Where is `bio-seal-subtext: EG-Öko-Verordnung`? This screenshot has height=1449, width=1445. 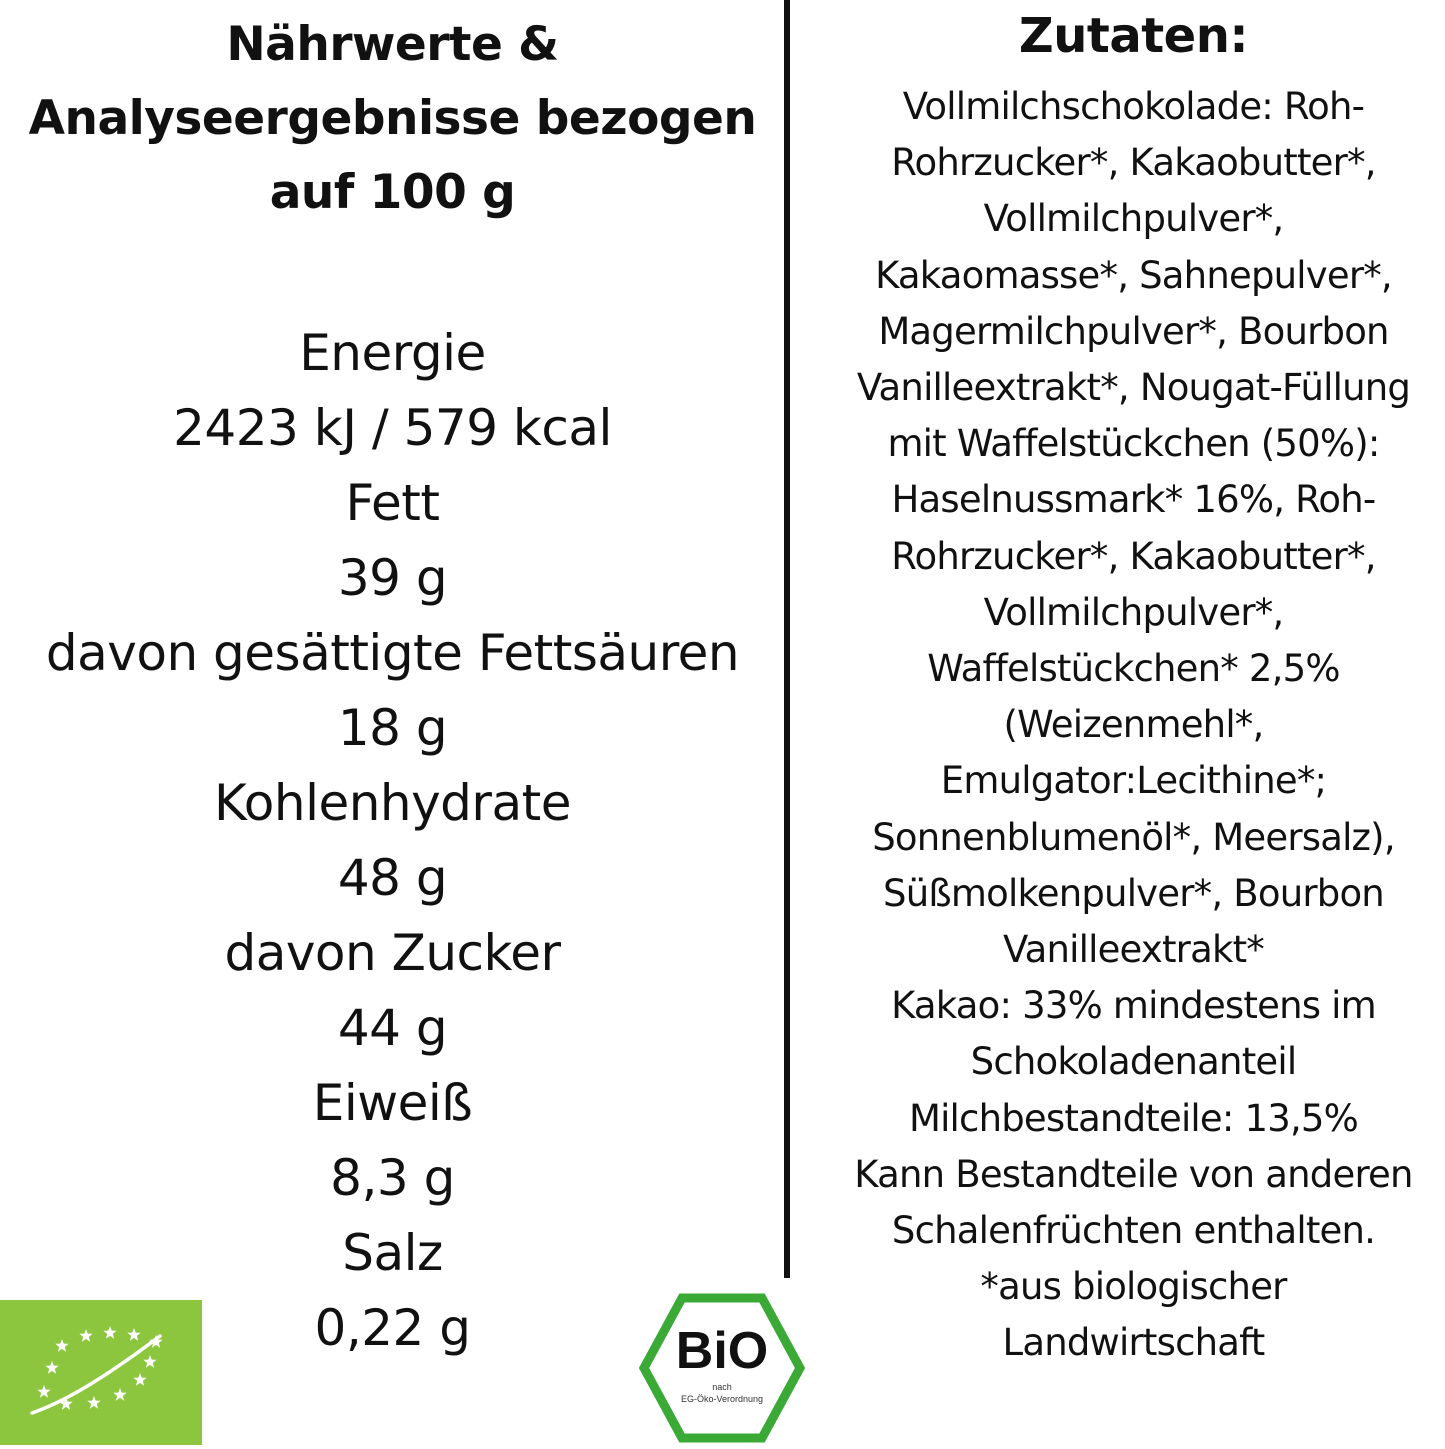
bio-seal-subtext: EG-Öko-Verordnung is located at coordinates (722, 1399).